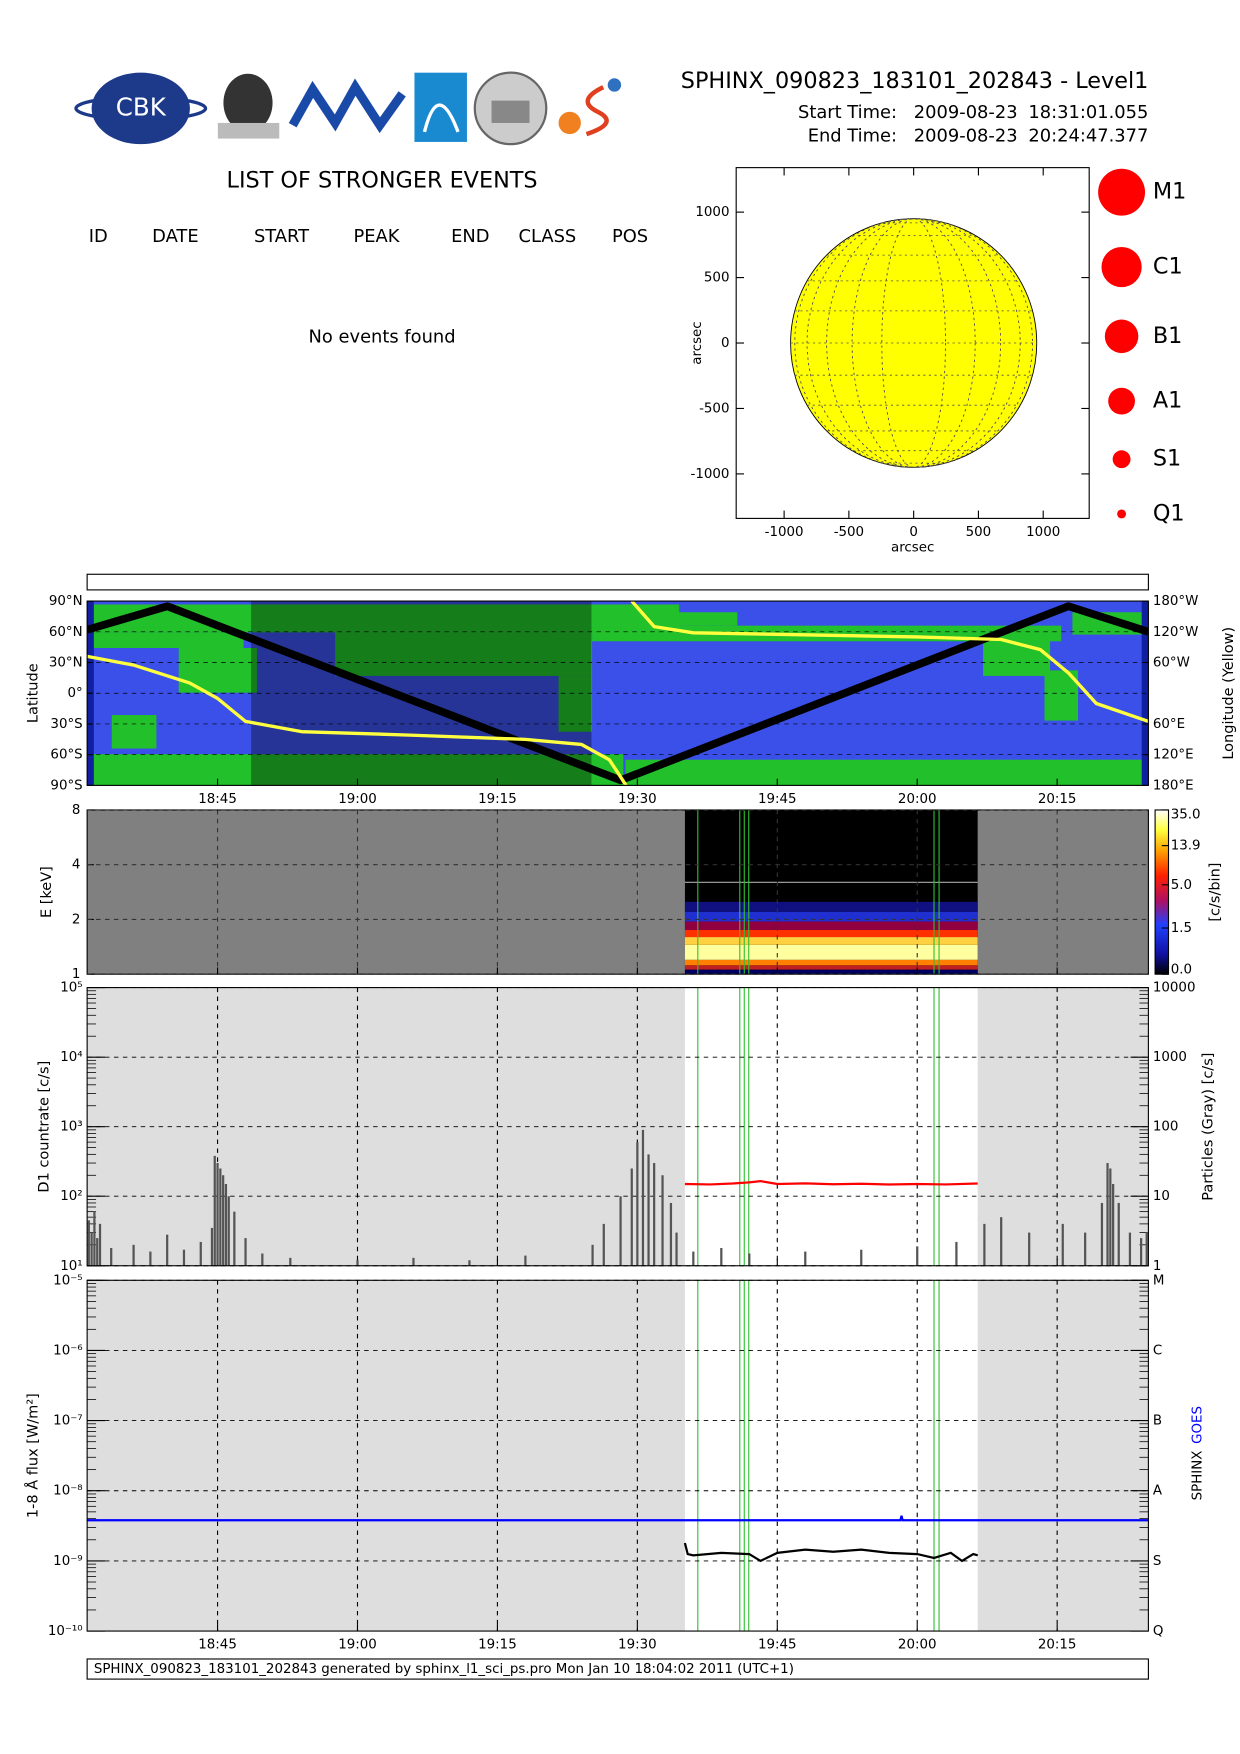 This screenshot has width=1240, height=1754. I want to click on y-tick-label: 0, so click(725, 343).